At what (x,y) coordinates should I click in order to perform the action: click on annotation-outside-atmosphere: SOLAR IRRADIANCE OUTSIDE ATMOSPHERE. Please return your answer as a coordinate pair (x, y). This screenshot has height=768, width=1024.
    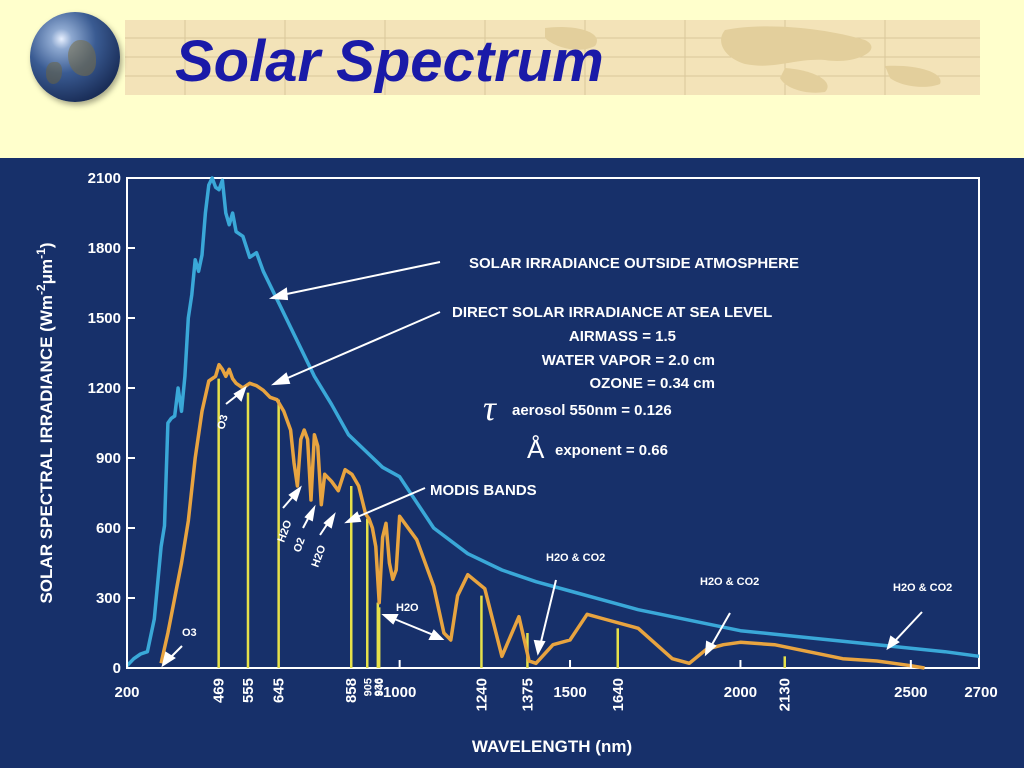
    Looking at the image, I should click on (634, 263).